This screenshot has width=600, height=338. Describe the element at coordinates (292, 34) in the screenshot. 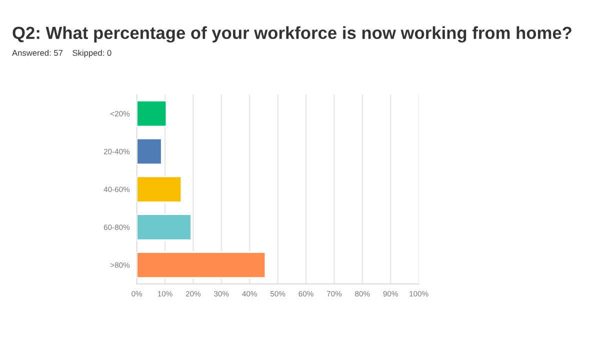

I see `chart-title: Q2: What percentage of your workforce is now working from home?` at that location.